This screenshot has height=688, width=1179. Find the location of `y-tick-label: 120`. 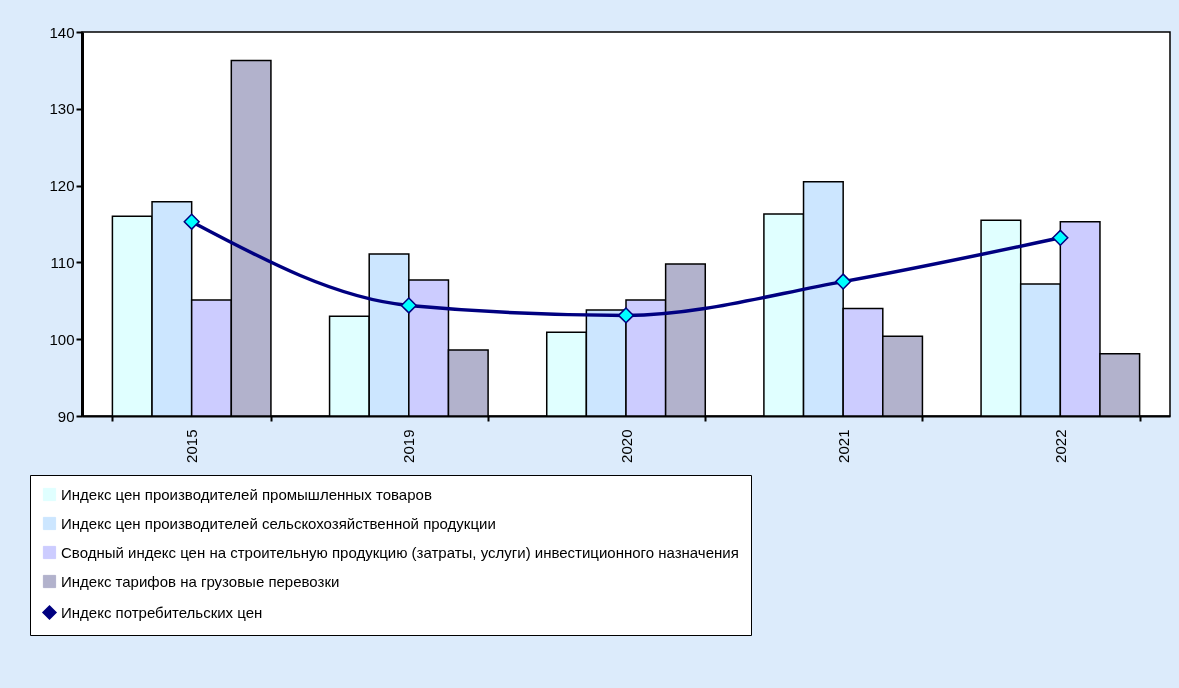

y-tick-label: 120 is located at coordinates (62, 186).